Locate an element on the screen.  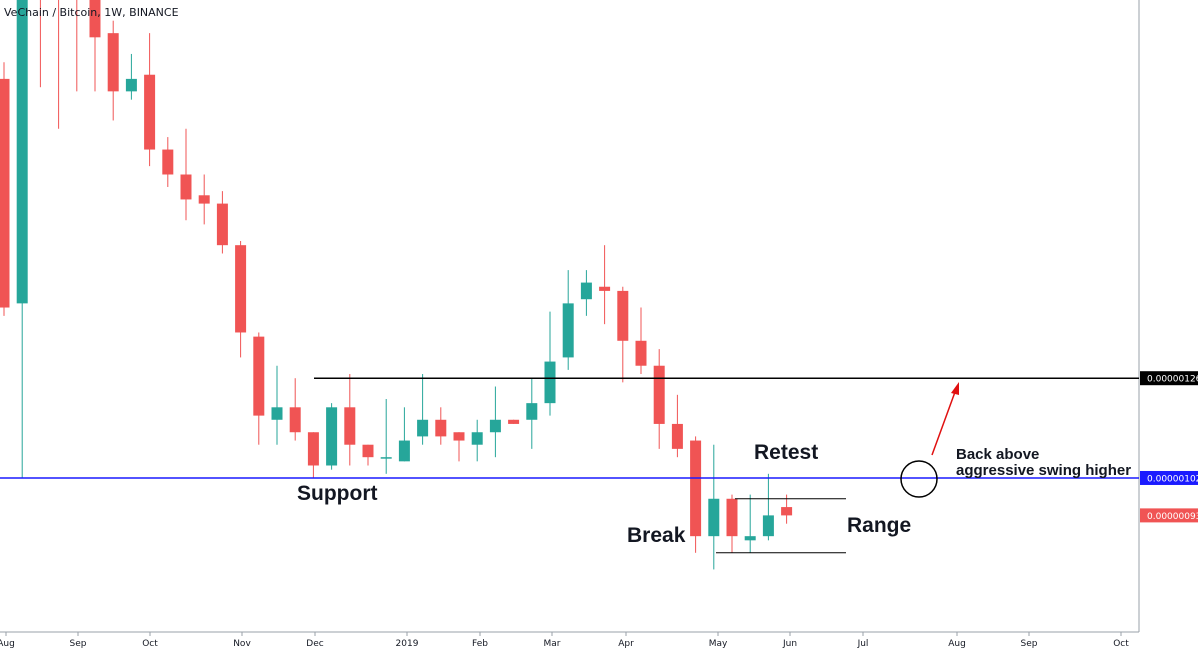
arrow-head is located at coordinates (955, 388).